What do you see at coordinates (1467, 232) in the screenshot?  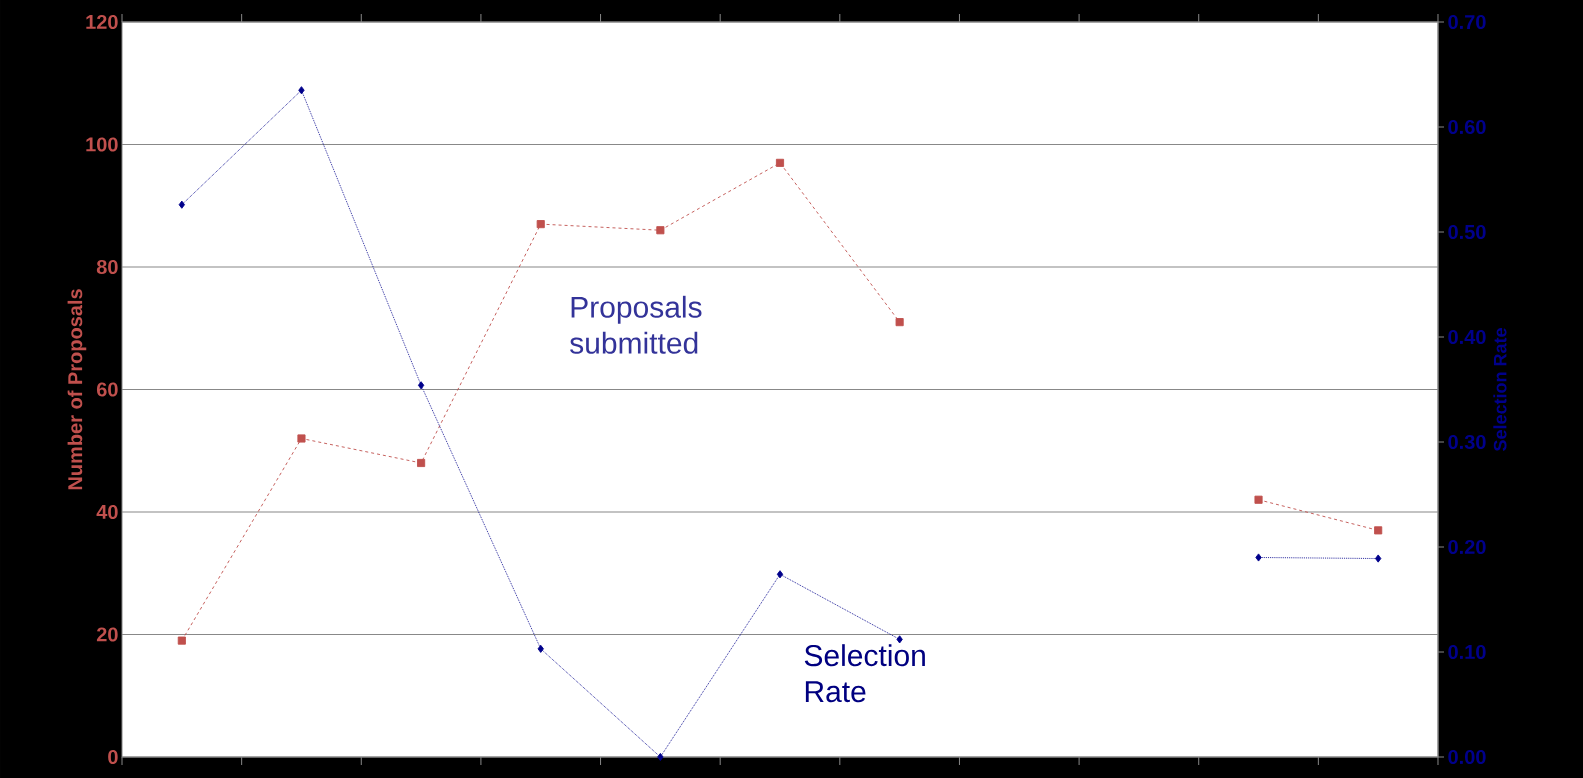 I see `y2-tick-label: 0.50` at bounding box center [1467, 232].